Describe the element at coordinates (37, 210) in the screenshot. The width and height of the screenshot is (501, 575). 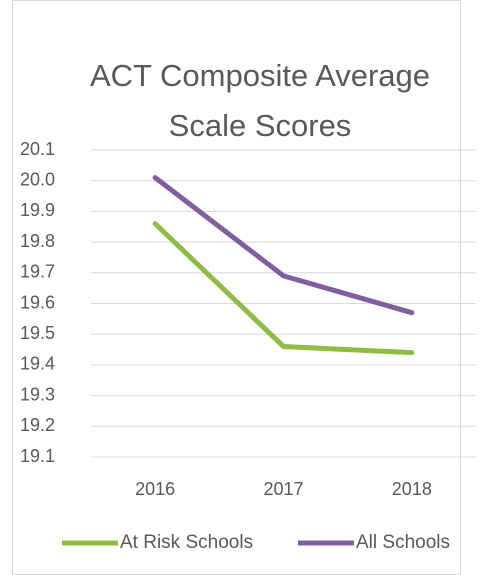
I see `y-tick-label: 19.9` at that location.